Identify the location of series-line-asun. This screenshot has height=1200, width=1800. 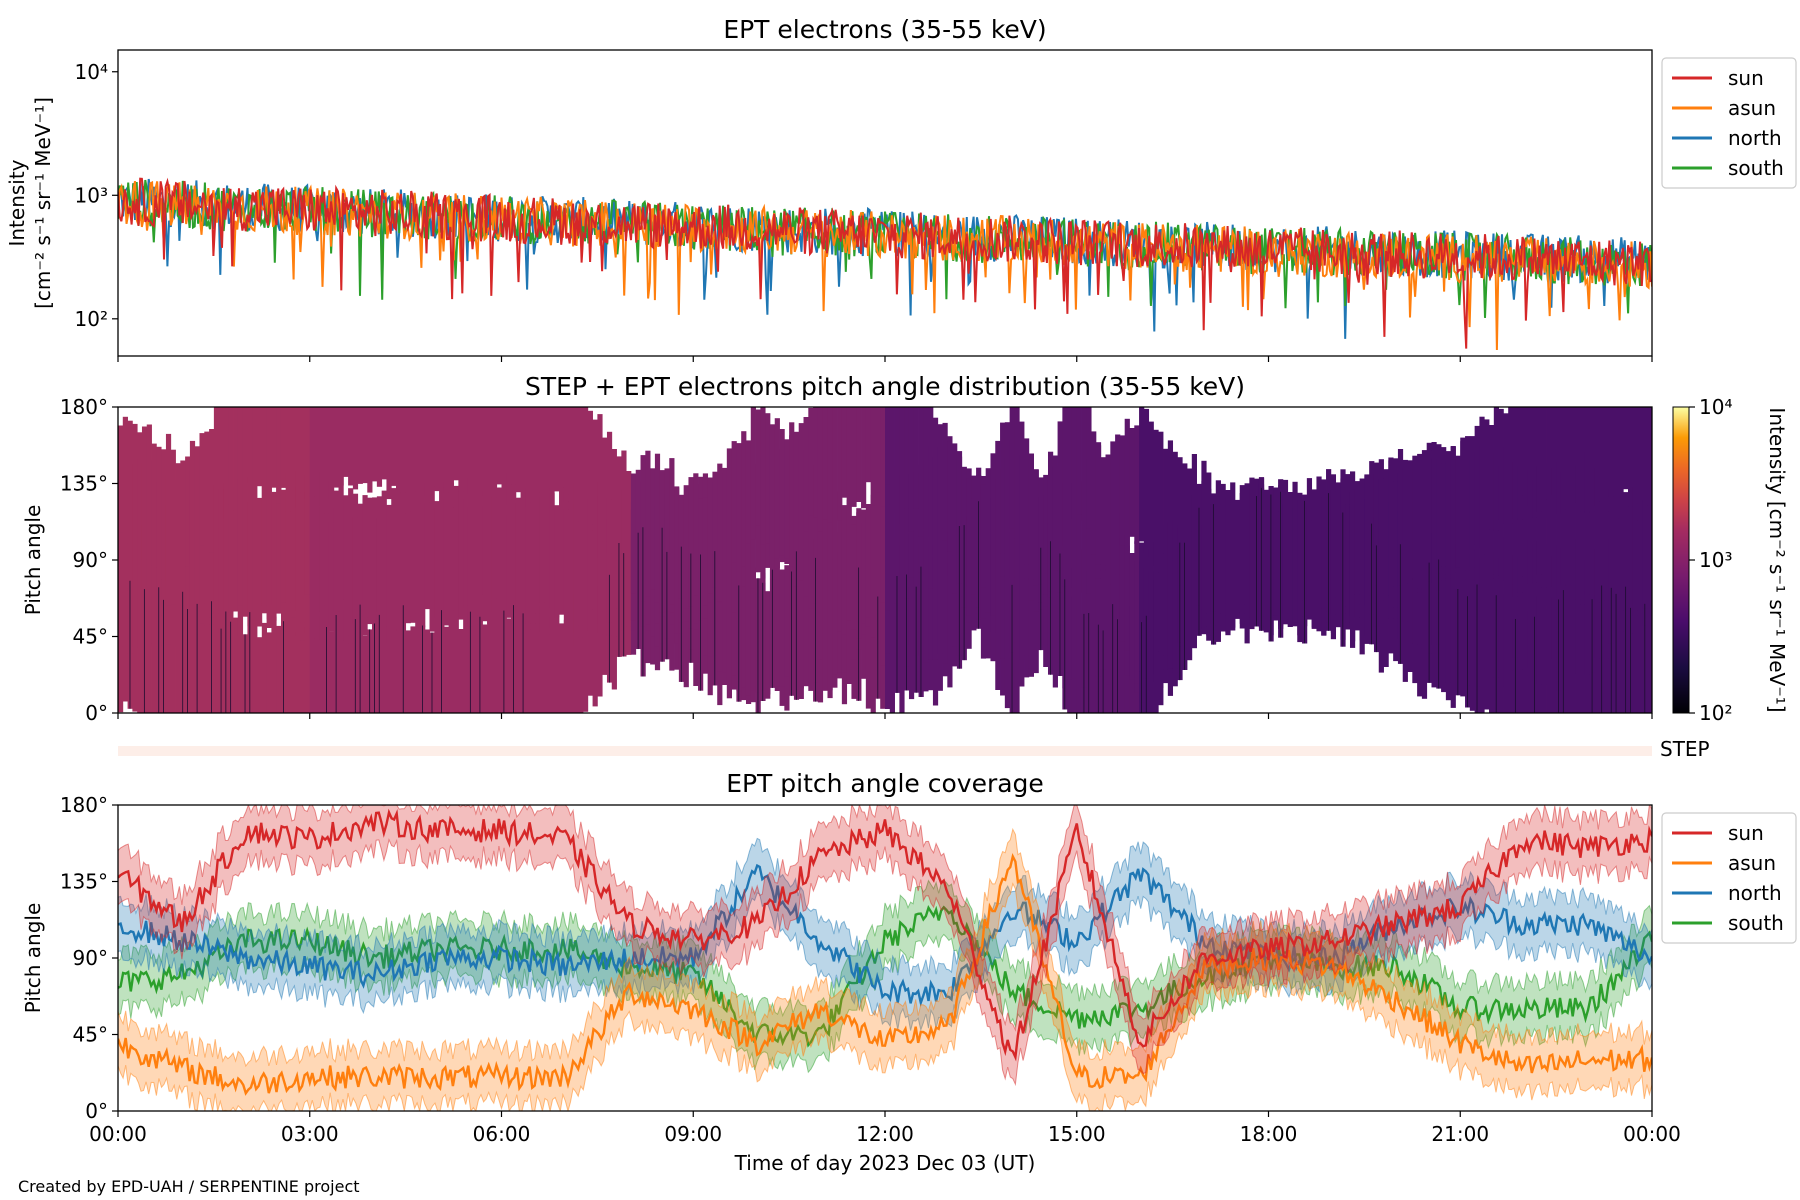
(885, 265).